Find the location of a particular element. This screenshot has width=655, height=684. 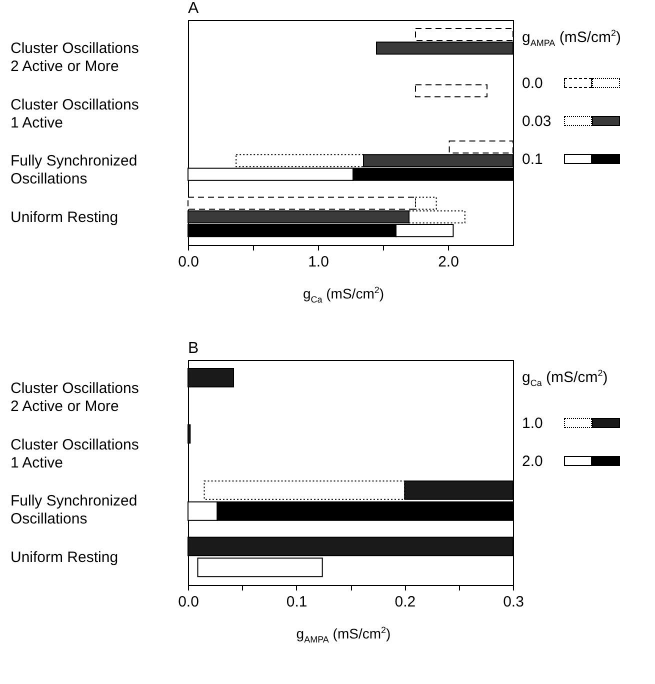

chart-title: B is located at coordinates (193, 348).